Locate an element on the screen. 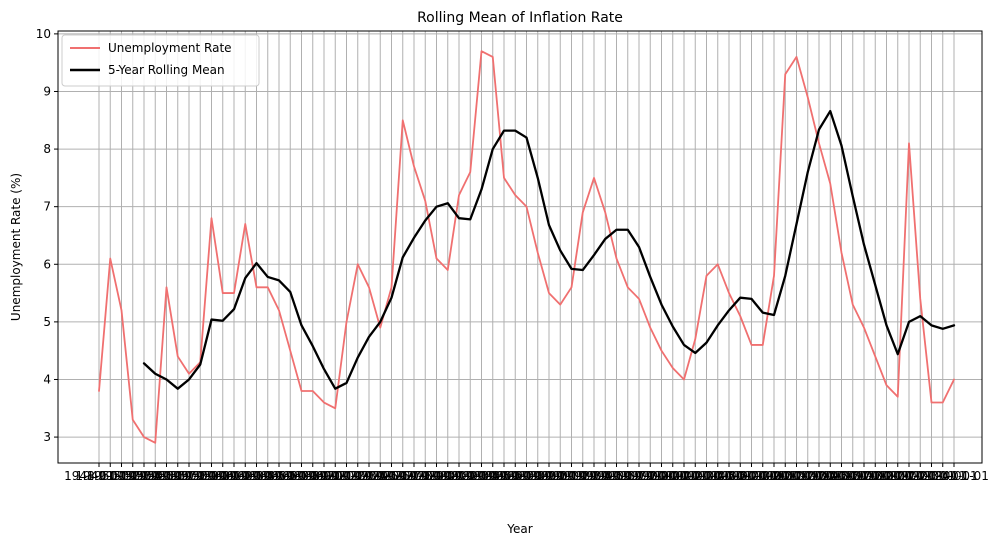 The width and height of the screenshot is (1006, 545). x-tick-label: 1960-01-01 is located at coordinates (234, 476).